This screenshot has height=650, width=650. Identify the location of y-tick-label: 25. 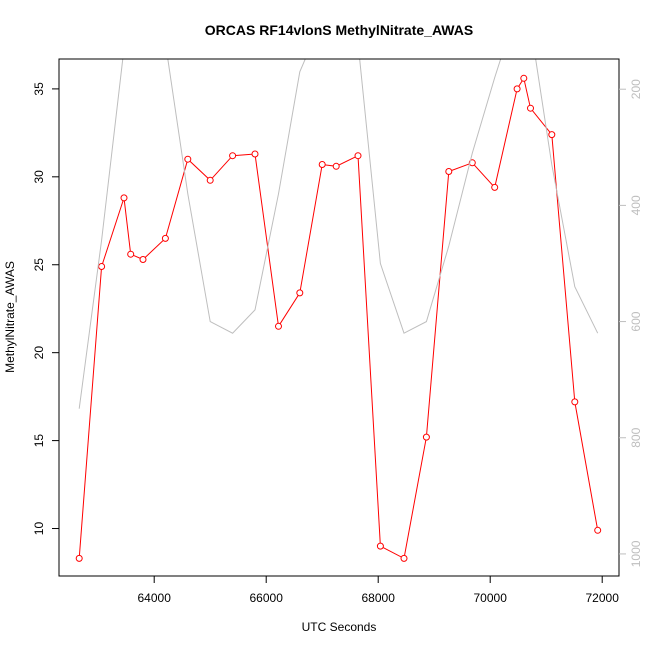
(39, 265).